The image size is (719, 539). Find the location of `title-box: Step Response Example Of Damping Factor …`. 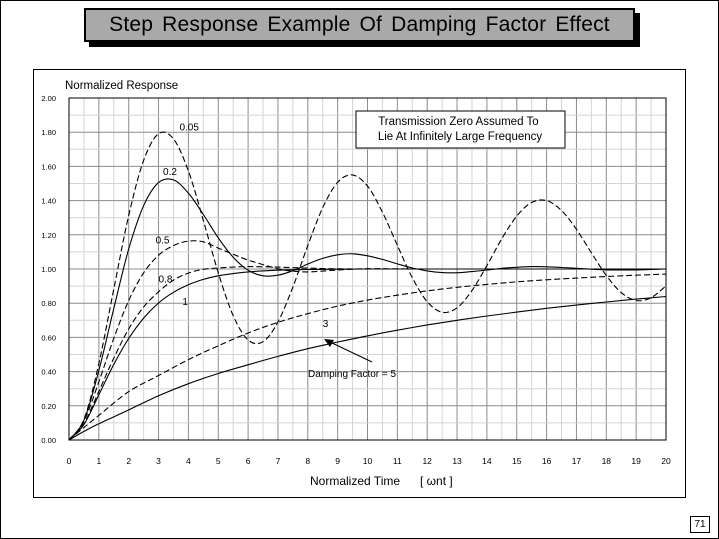

title-box: Step Response Example Of Damping Factor … is located at coordinates (359, 25).